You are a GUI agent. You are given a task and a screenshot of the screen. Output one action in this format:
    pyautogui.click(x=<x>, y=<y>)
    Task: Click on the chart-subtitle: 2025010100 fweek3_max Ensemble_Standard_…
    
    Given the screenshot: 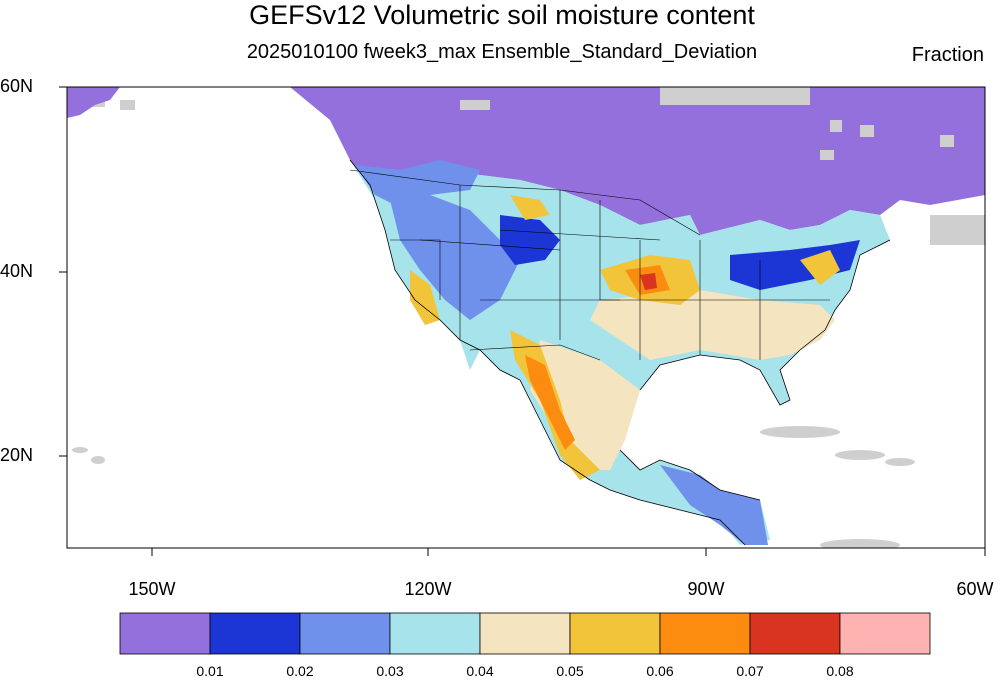 What is the action you would take?
    pyautogui.click(x=502, y=52)
    